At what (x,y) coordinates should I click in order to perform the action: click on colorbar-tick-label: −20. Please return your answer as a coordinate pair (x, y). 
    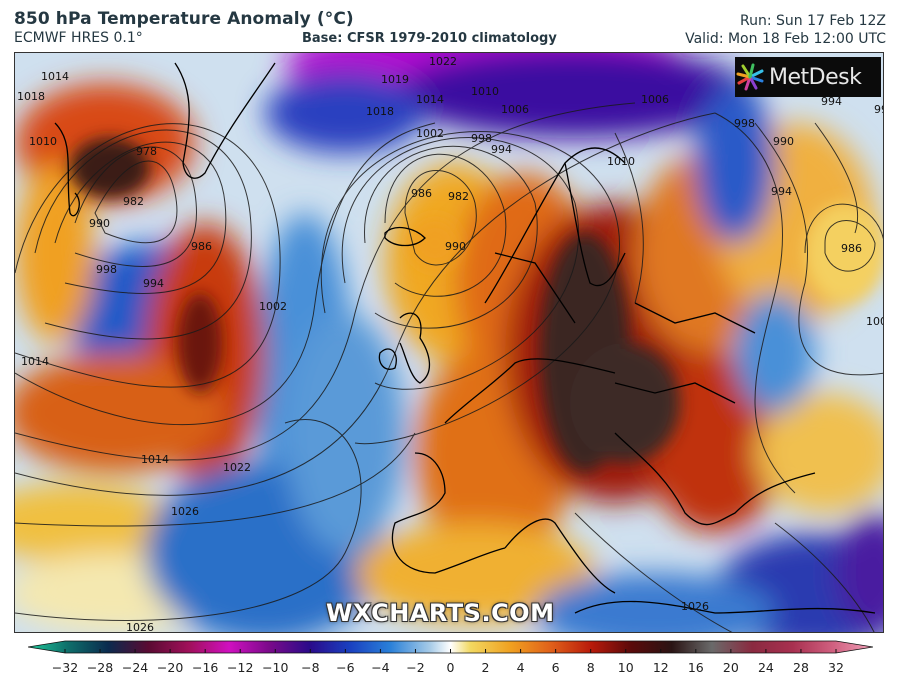
    Looking at the image, I should click on (170, 667).